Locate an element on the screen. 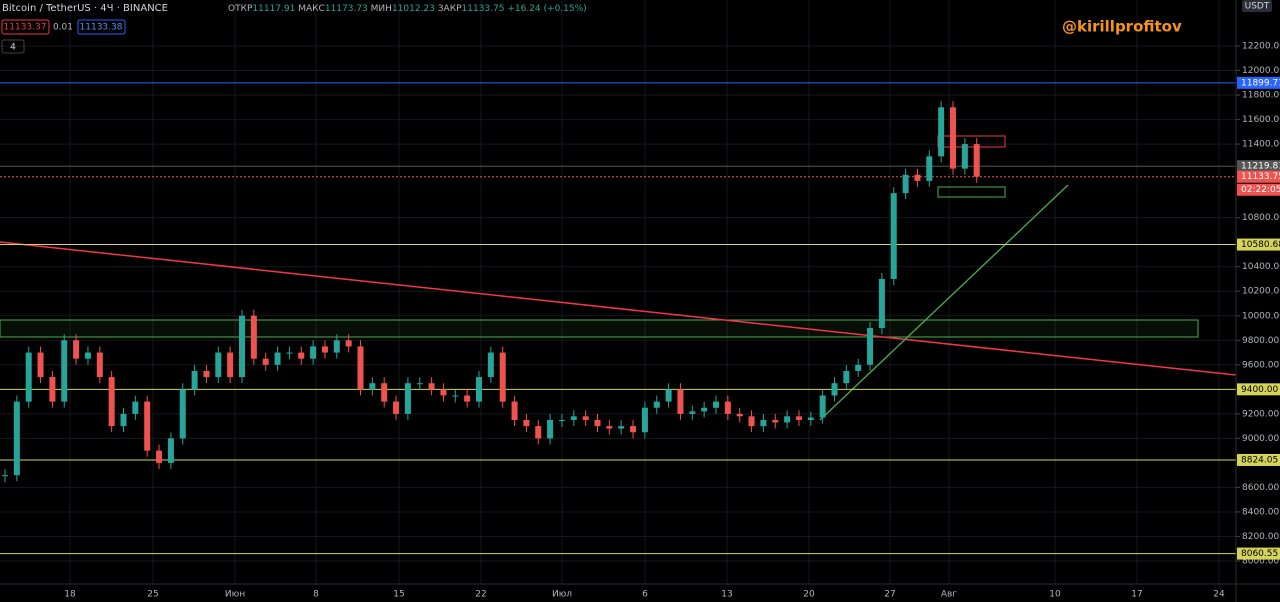  y-tick-label: 9800.00 is located at coordinates (1260, 341).